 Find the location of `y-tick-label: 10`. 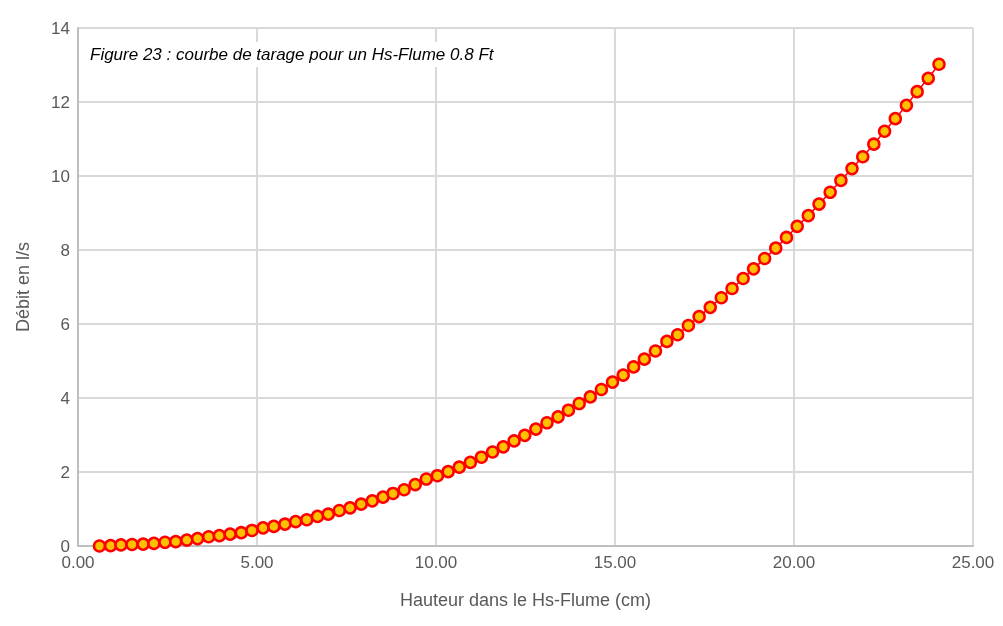

y-tick-label: 10 is located at coordinates (60, 176).